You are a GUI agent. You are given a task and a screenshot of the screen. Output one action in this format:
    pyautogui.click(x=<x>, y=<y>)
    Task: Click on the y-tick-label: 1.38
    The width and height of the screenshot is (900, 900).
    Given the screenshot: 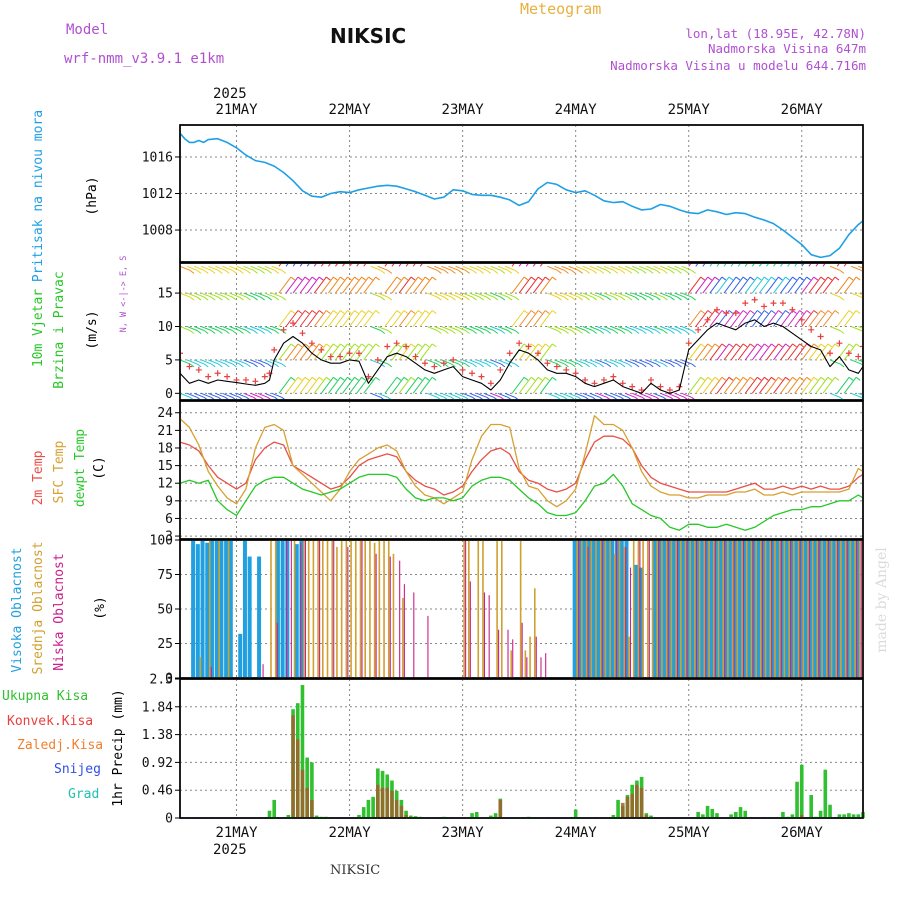 What is the action you would take?
    pyautogui.click(x=157, y=735)
    